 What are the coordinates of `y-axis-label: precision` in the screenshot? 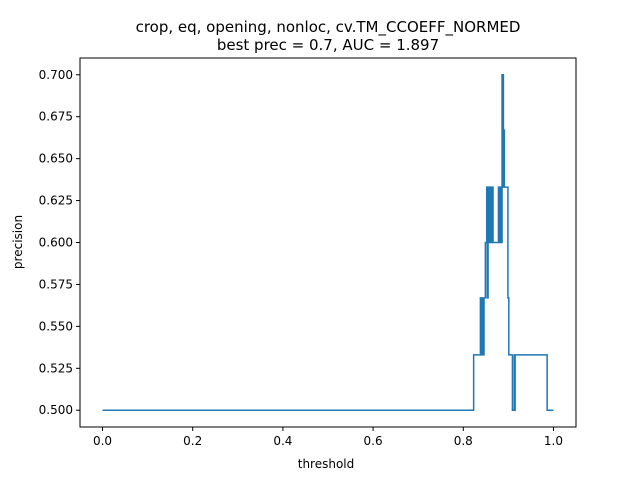 It's located at (18, 242).